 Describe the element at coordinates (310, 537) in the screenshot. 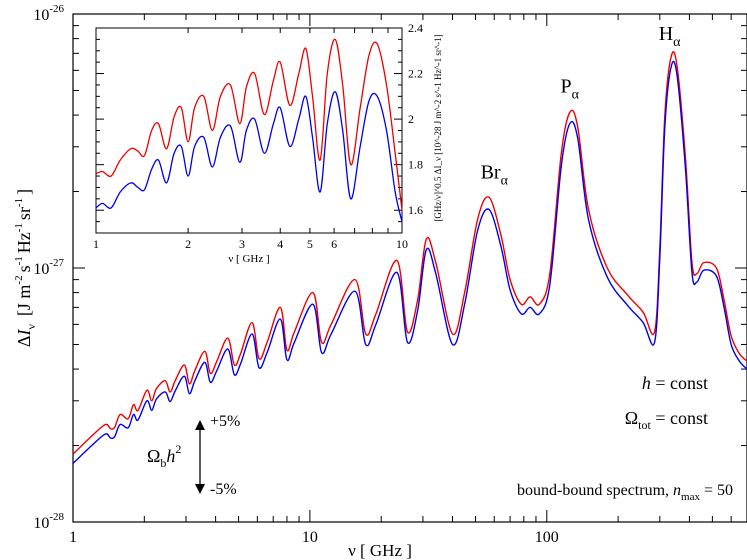

I see `x-tick-label: 10` at that location.